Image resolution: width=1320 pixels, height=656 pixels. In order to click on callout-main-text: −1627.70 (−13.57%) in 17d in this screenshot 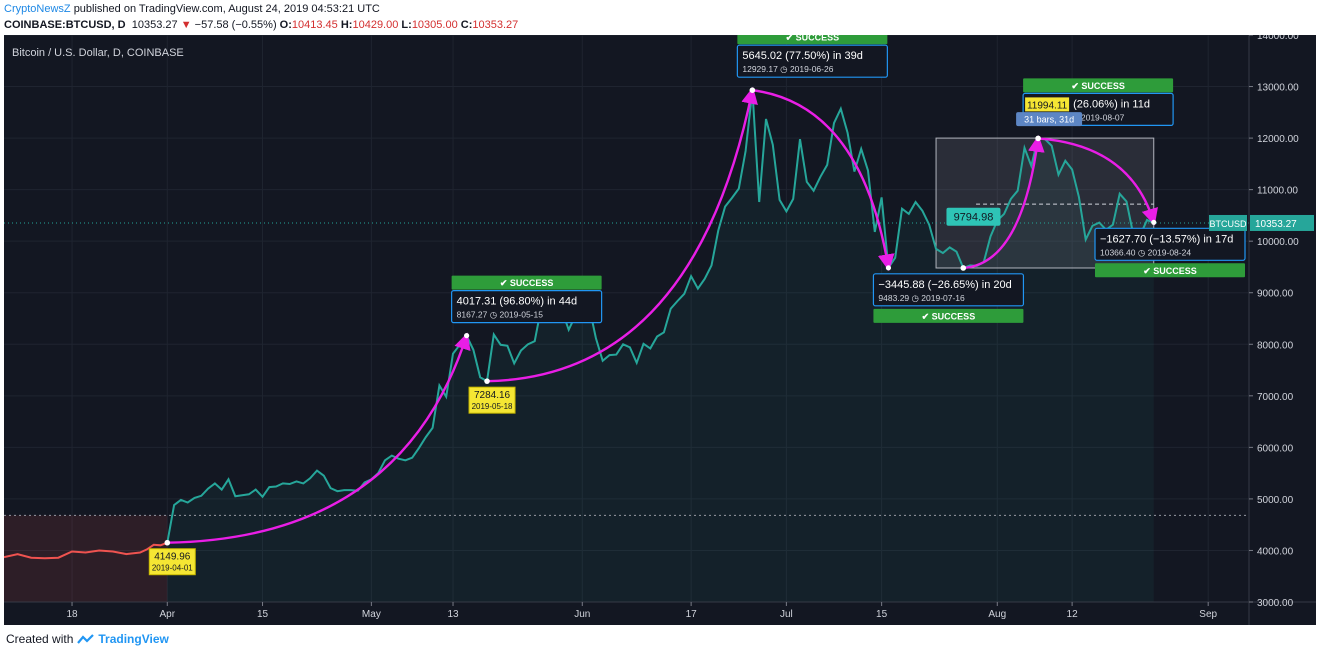, I will do `click(1166, 239)`.